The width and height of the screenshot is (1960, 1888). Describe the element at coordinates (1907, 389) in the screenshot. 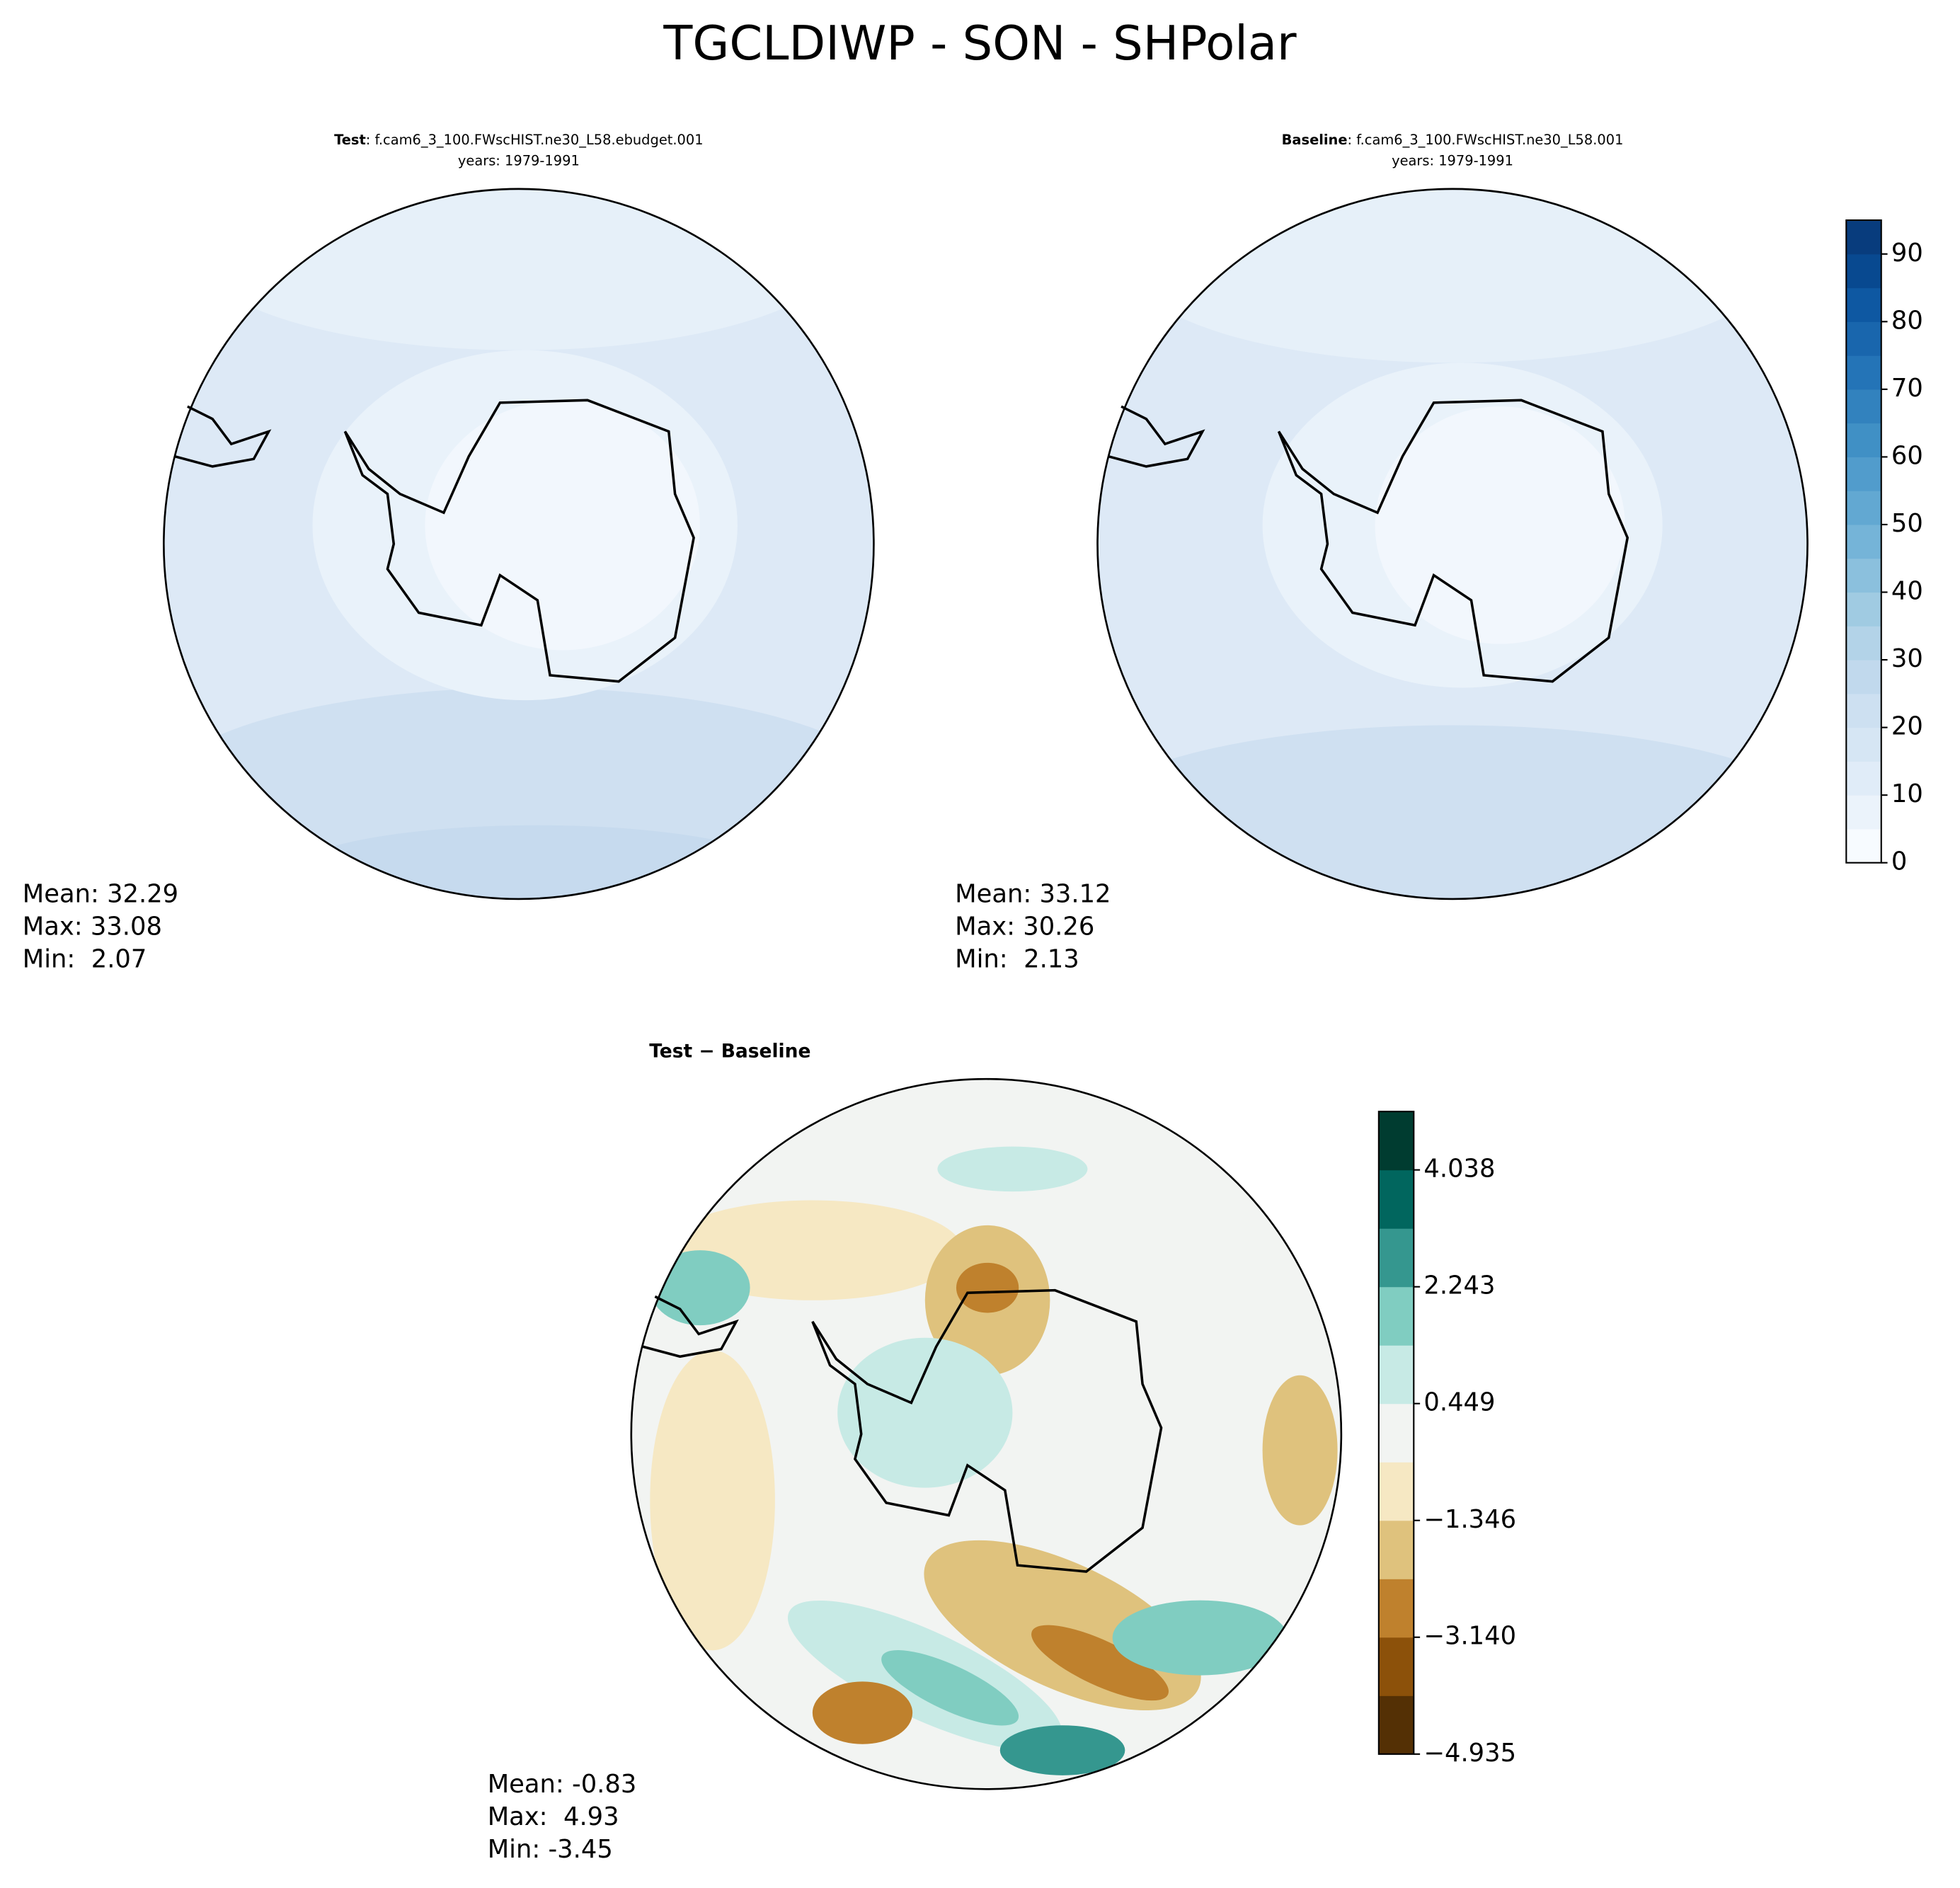

I see `colorbar-tick-label: 70` at that location.